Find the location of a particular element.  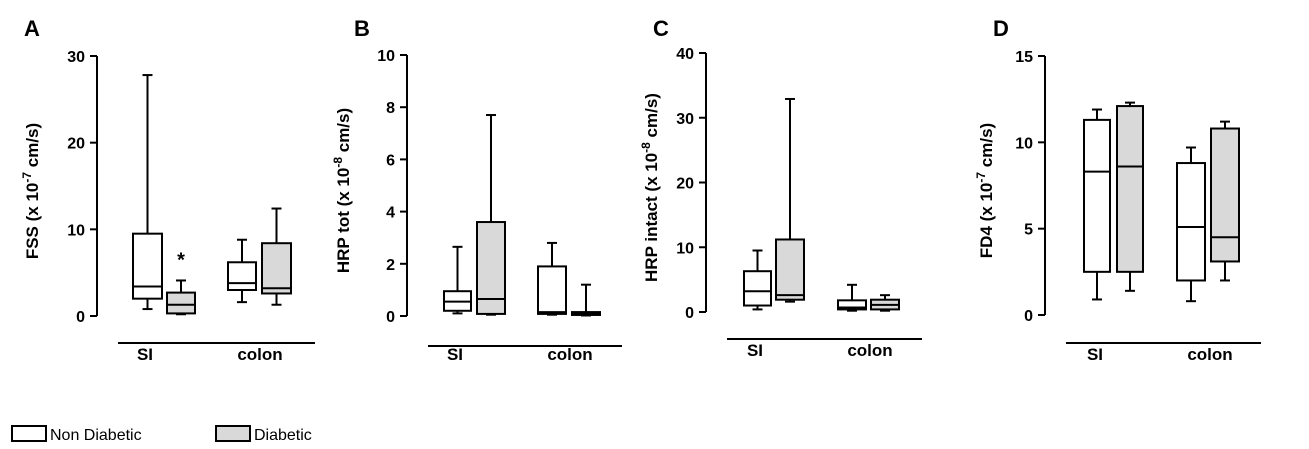

legend-item-nondiabetic: Non Diabetic is located at coordinates (76, 434).